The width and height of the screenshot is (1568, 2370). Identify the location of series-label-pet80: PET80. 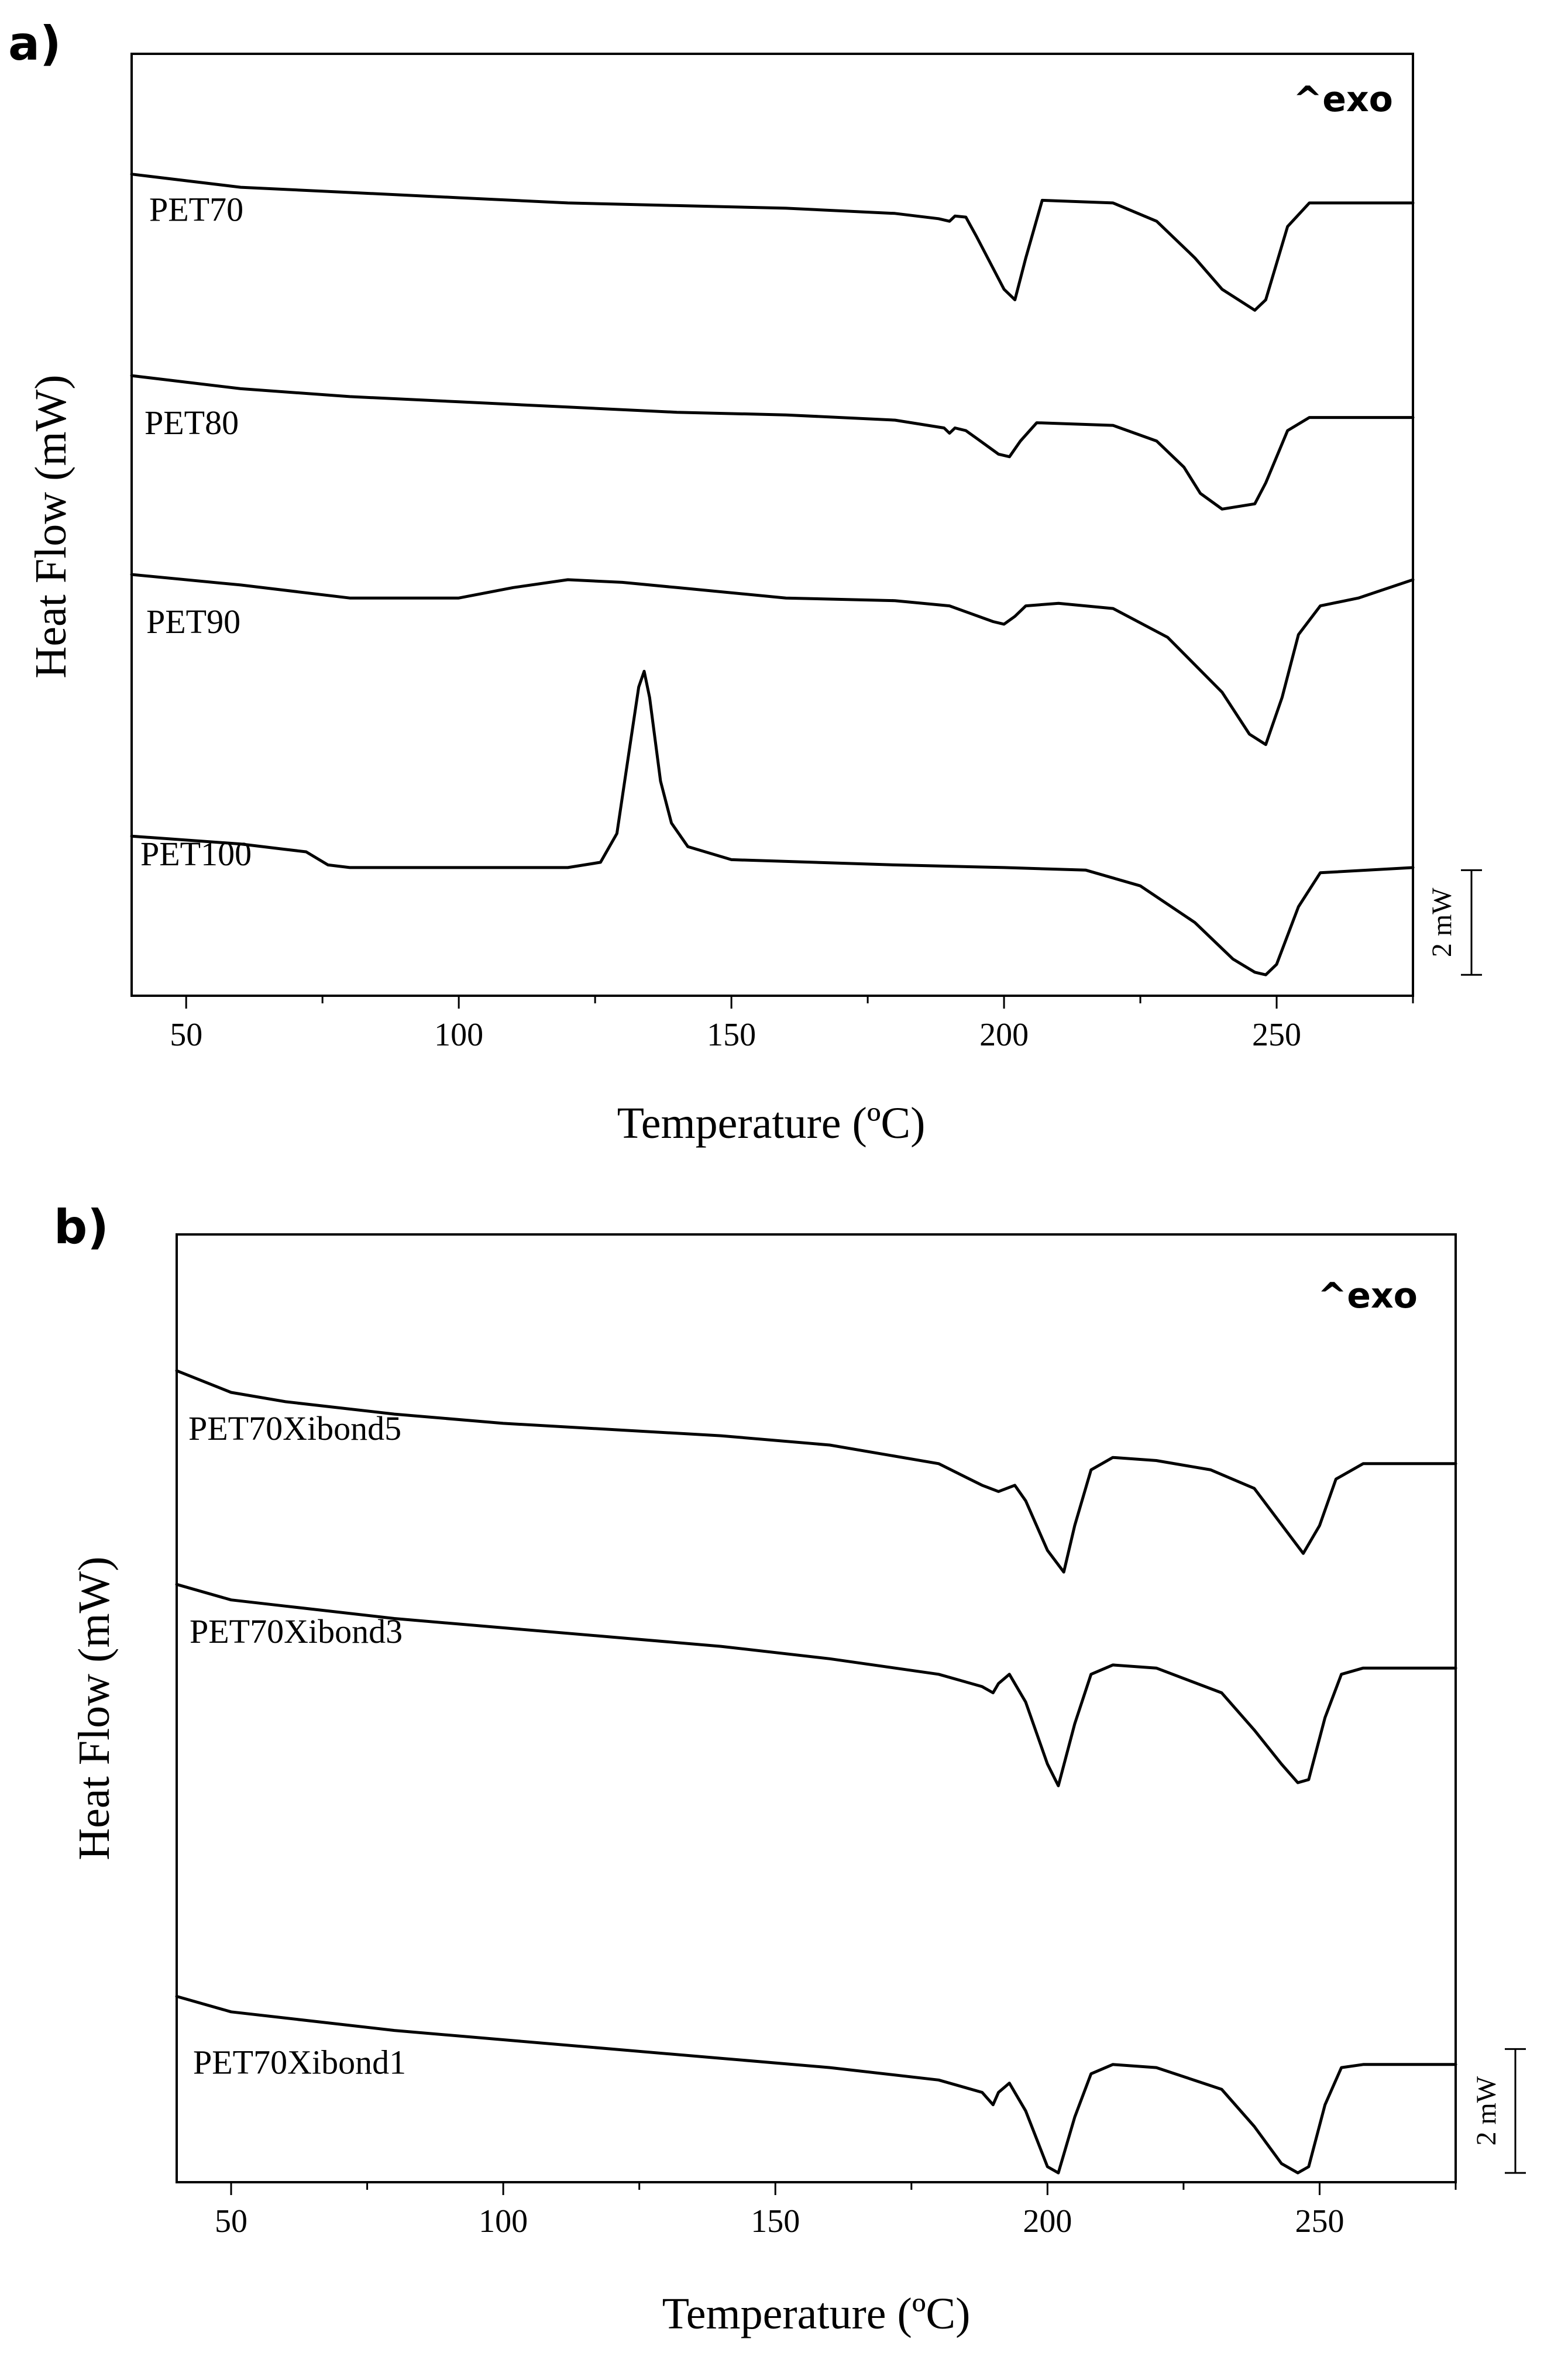
(192, 423).